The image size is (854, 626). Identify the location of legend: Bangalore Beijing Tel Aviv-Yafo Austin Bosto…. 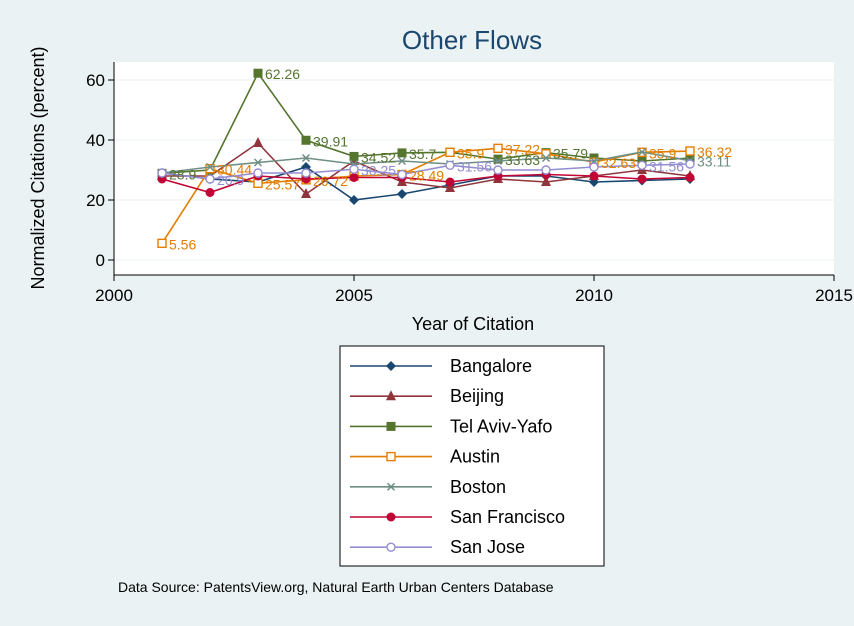
(457, 456).